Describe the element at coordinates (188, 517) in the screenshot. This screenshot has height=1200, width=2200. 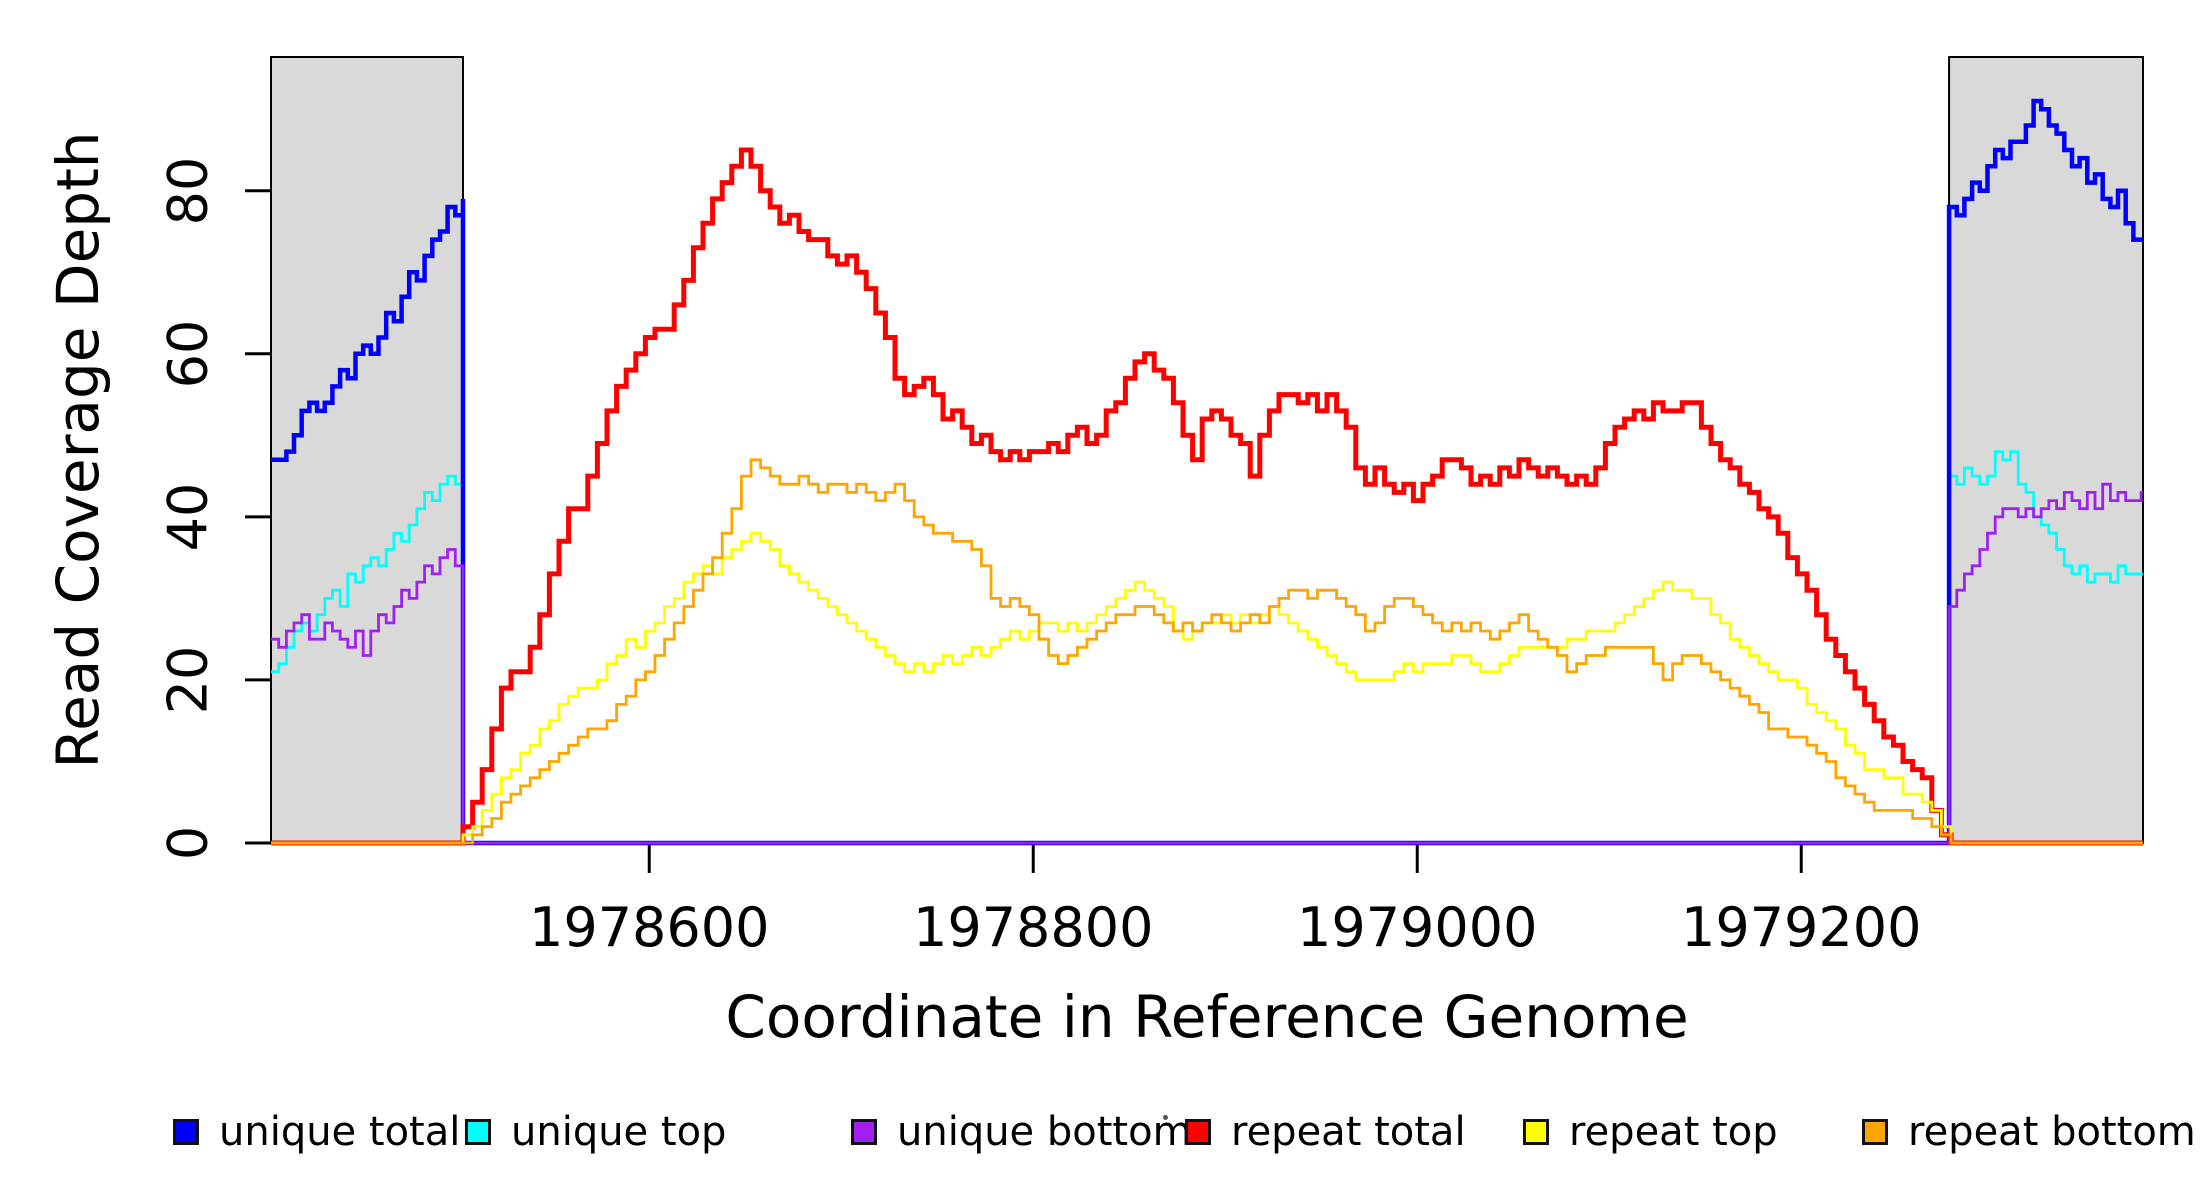
I see `y-tick-label: 40` at that location.